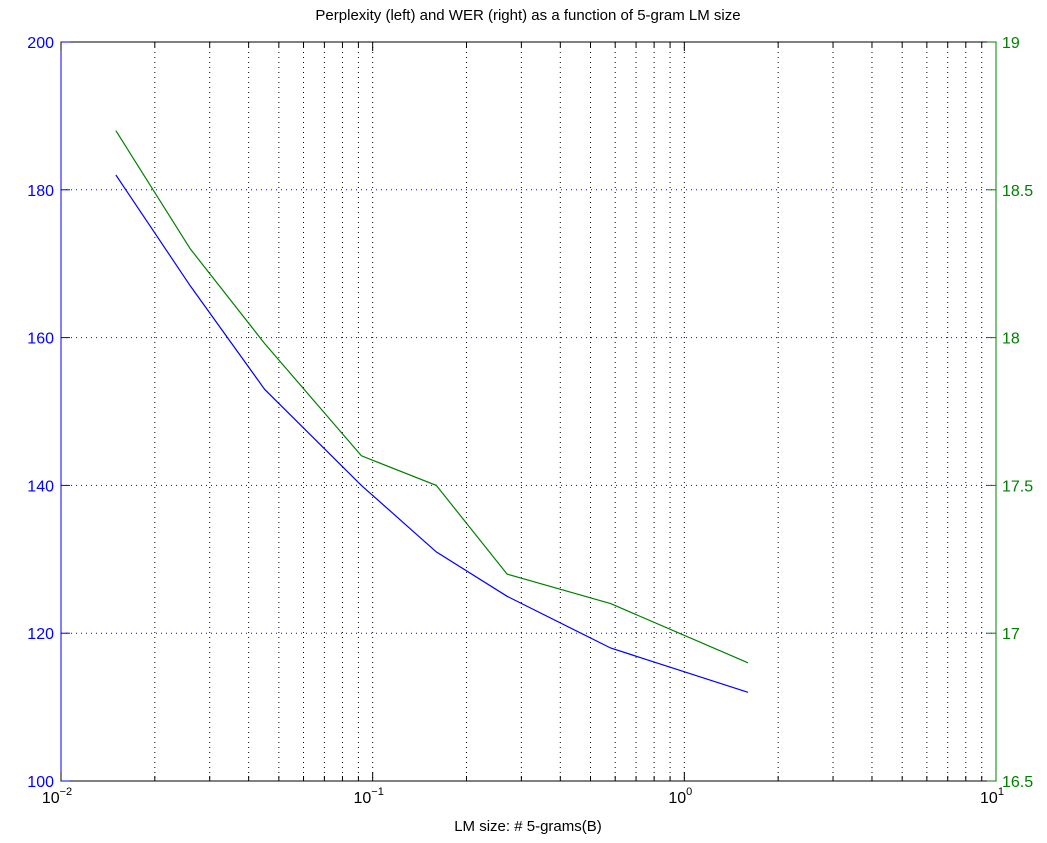 The height and width of the screenshot is (843, 1047). What do you see at coordinates (1011, 634) in the screenshot?
I see `right-y-tick-label: 17` at bounding box center [1011, 634].